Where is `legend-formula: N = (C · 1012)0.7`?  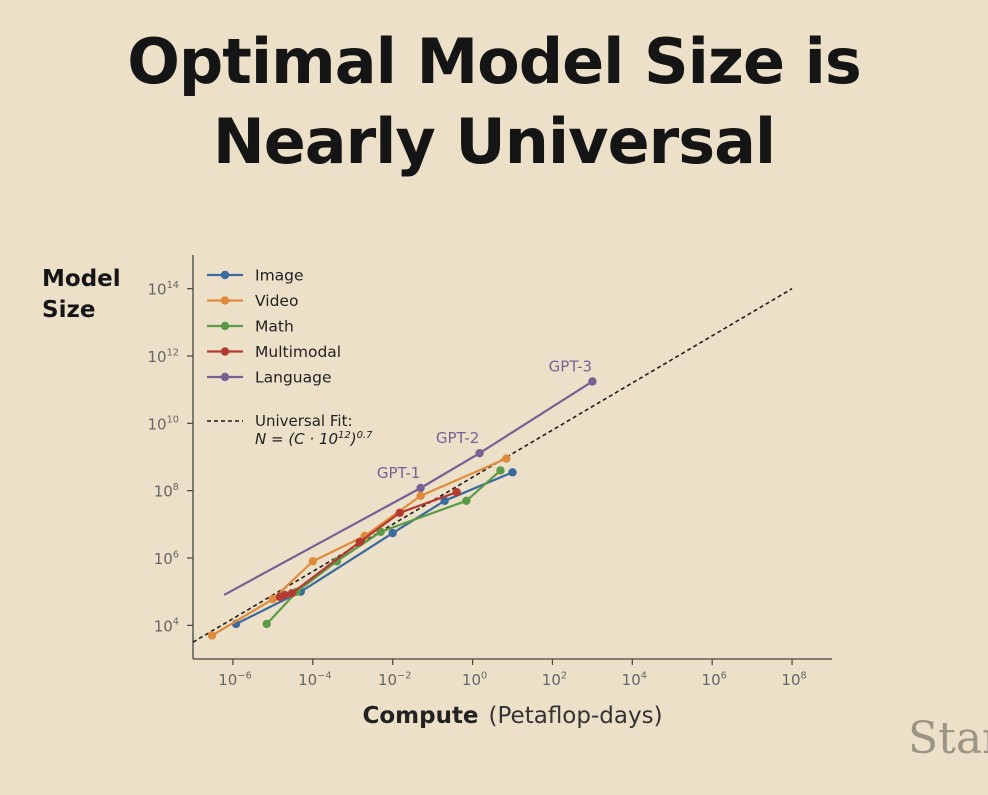 legend-formula: N = (C · 1012)0.7 is located at coordinates (314, 439).